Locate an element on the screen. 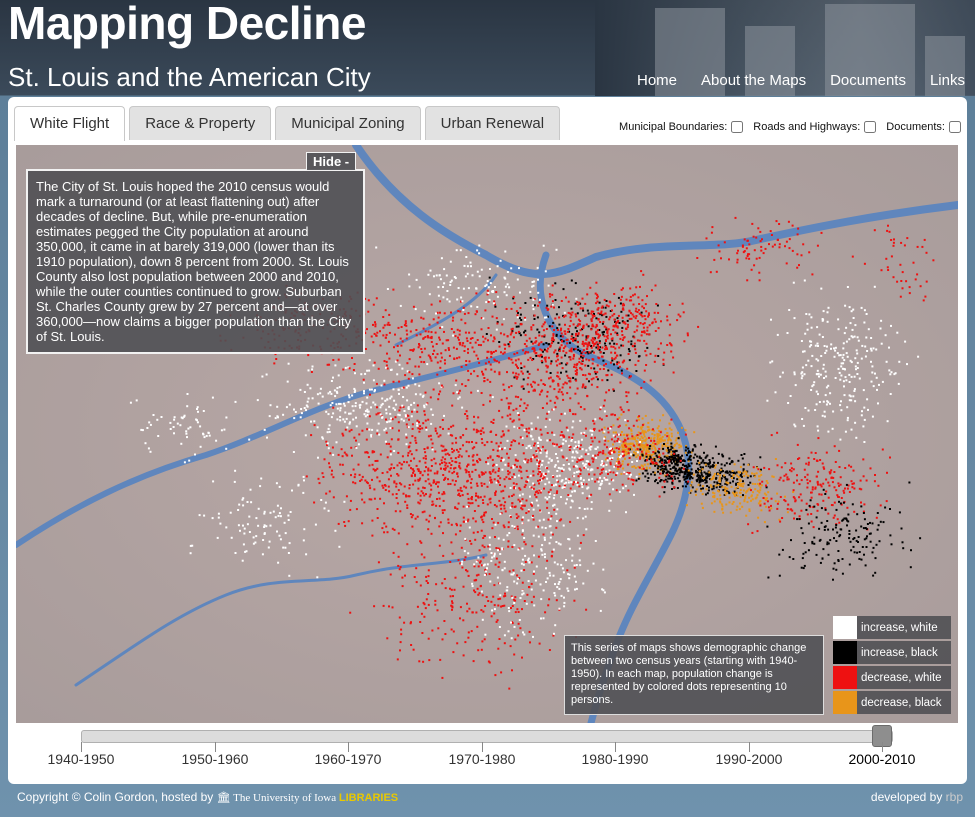 Image resolution: width=975 pixels, height=817 pixels. nav-about-the-maps: About the Maps is located at coordinates (754, 80).